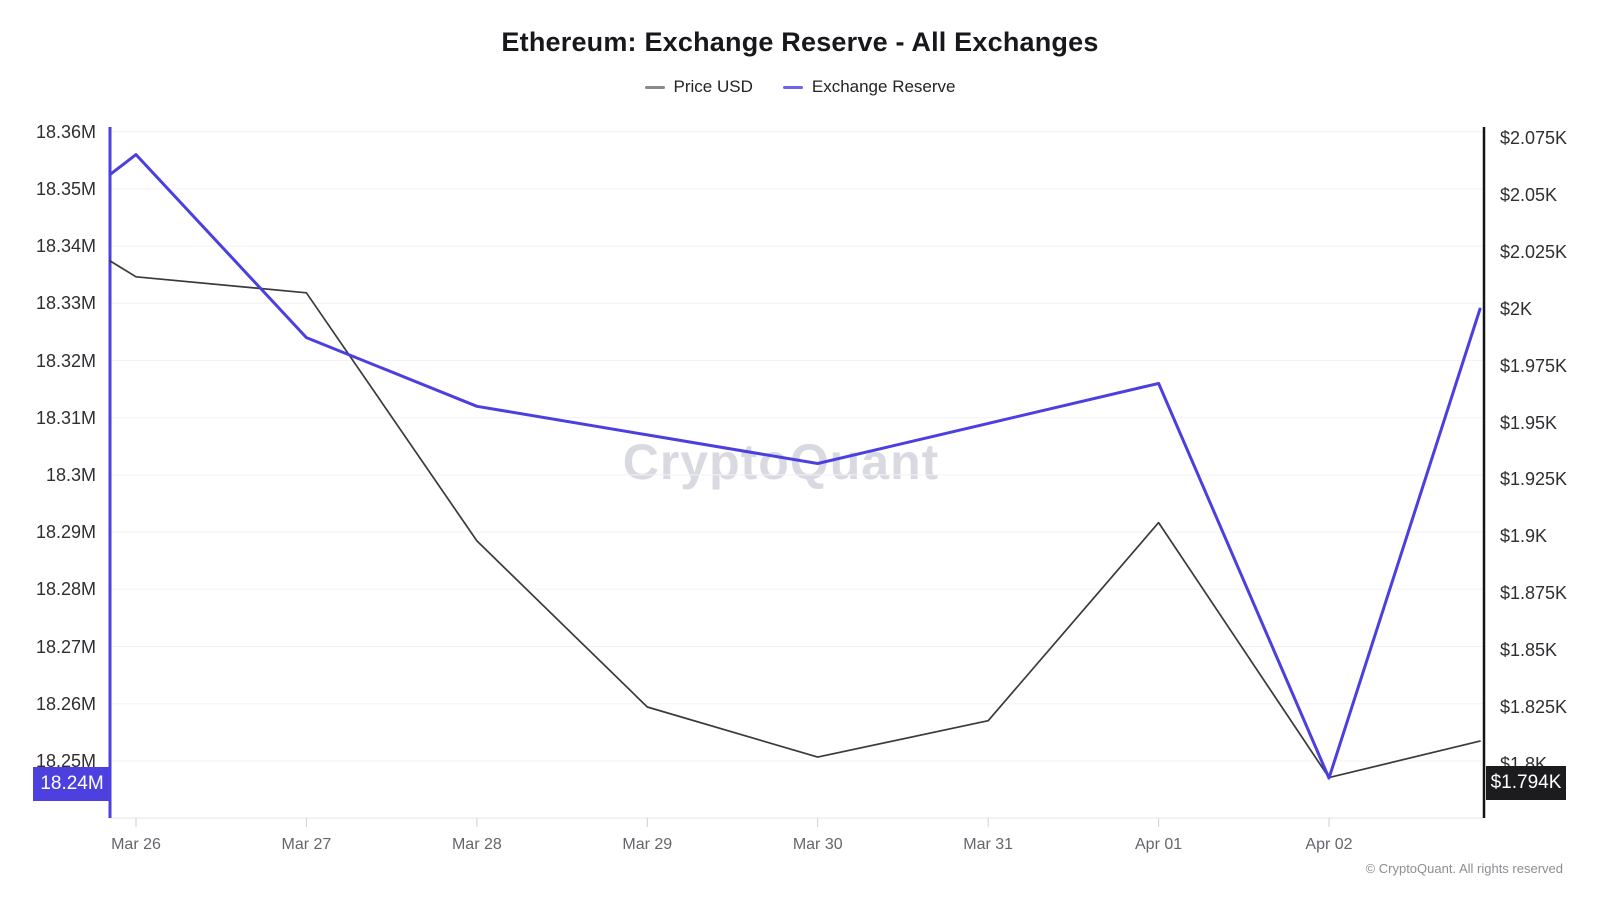 The image size is (1600, 900). I want to click on legend-label-exchange-reserve: Exchange Reserve, so click(883, 86).